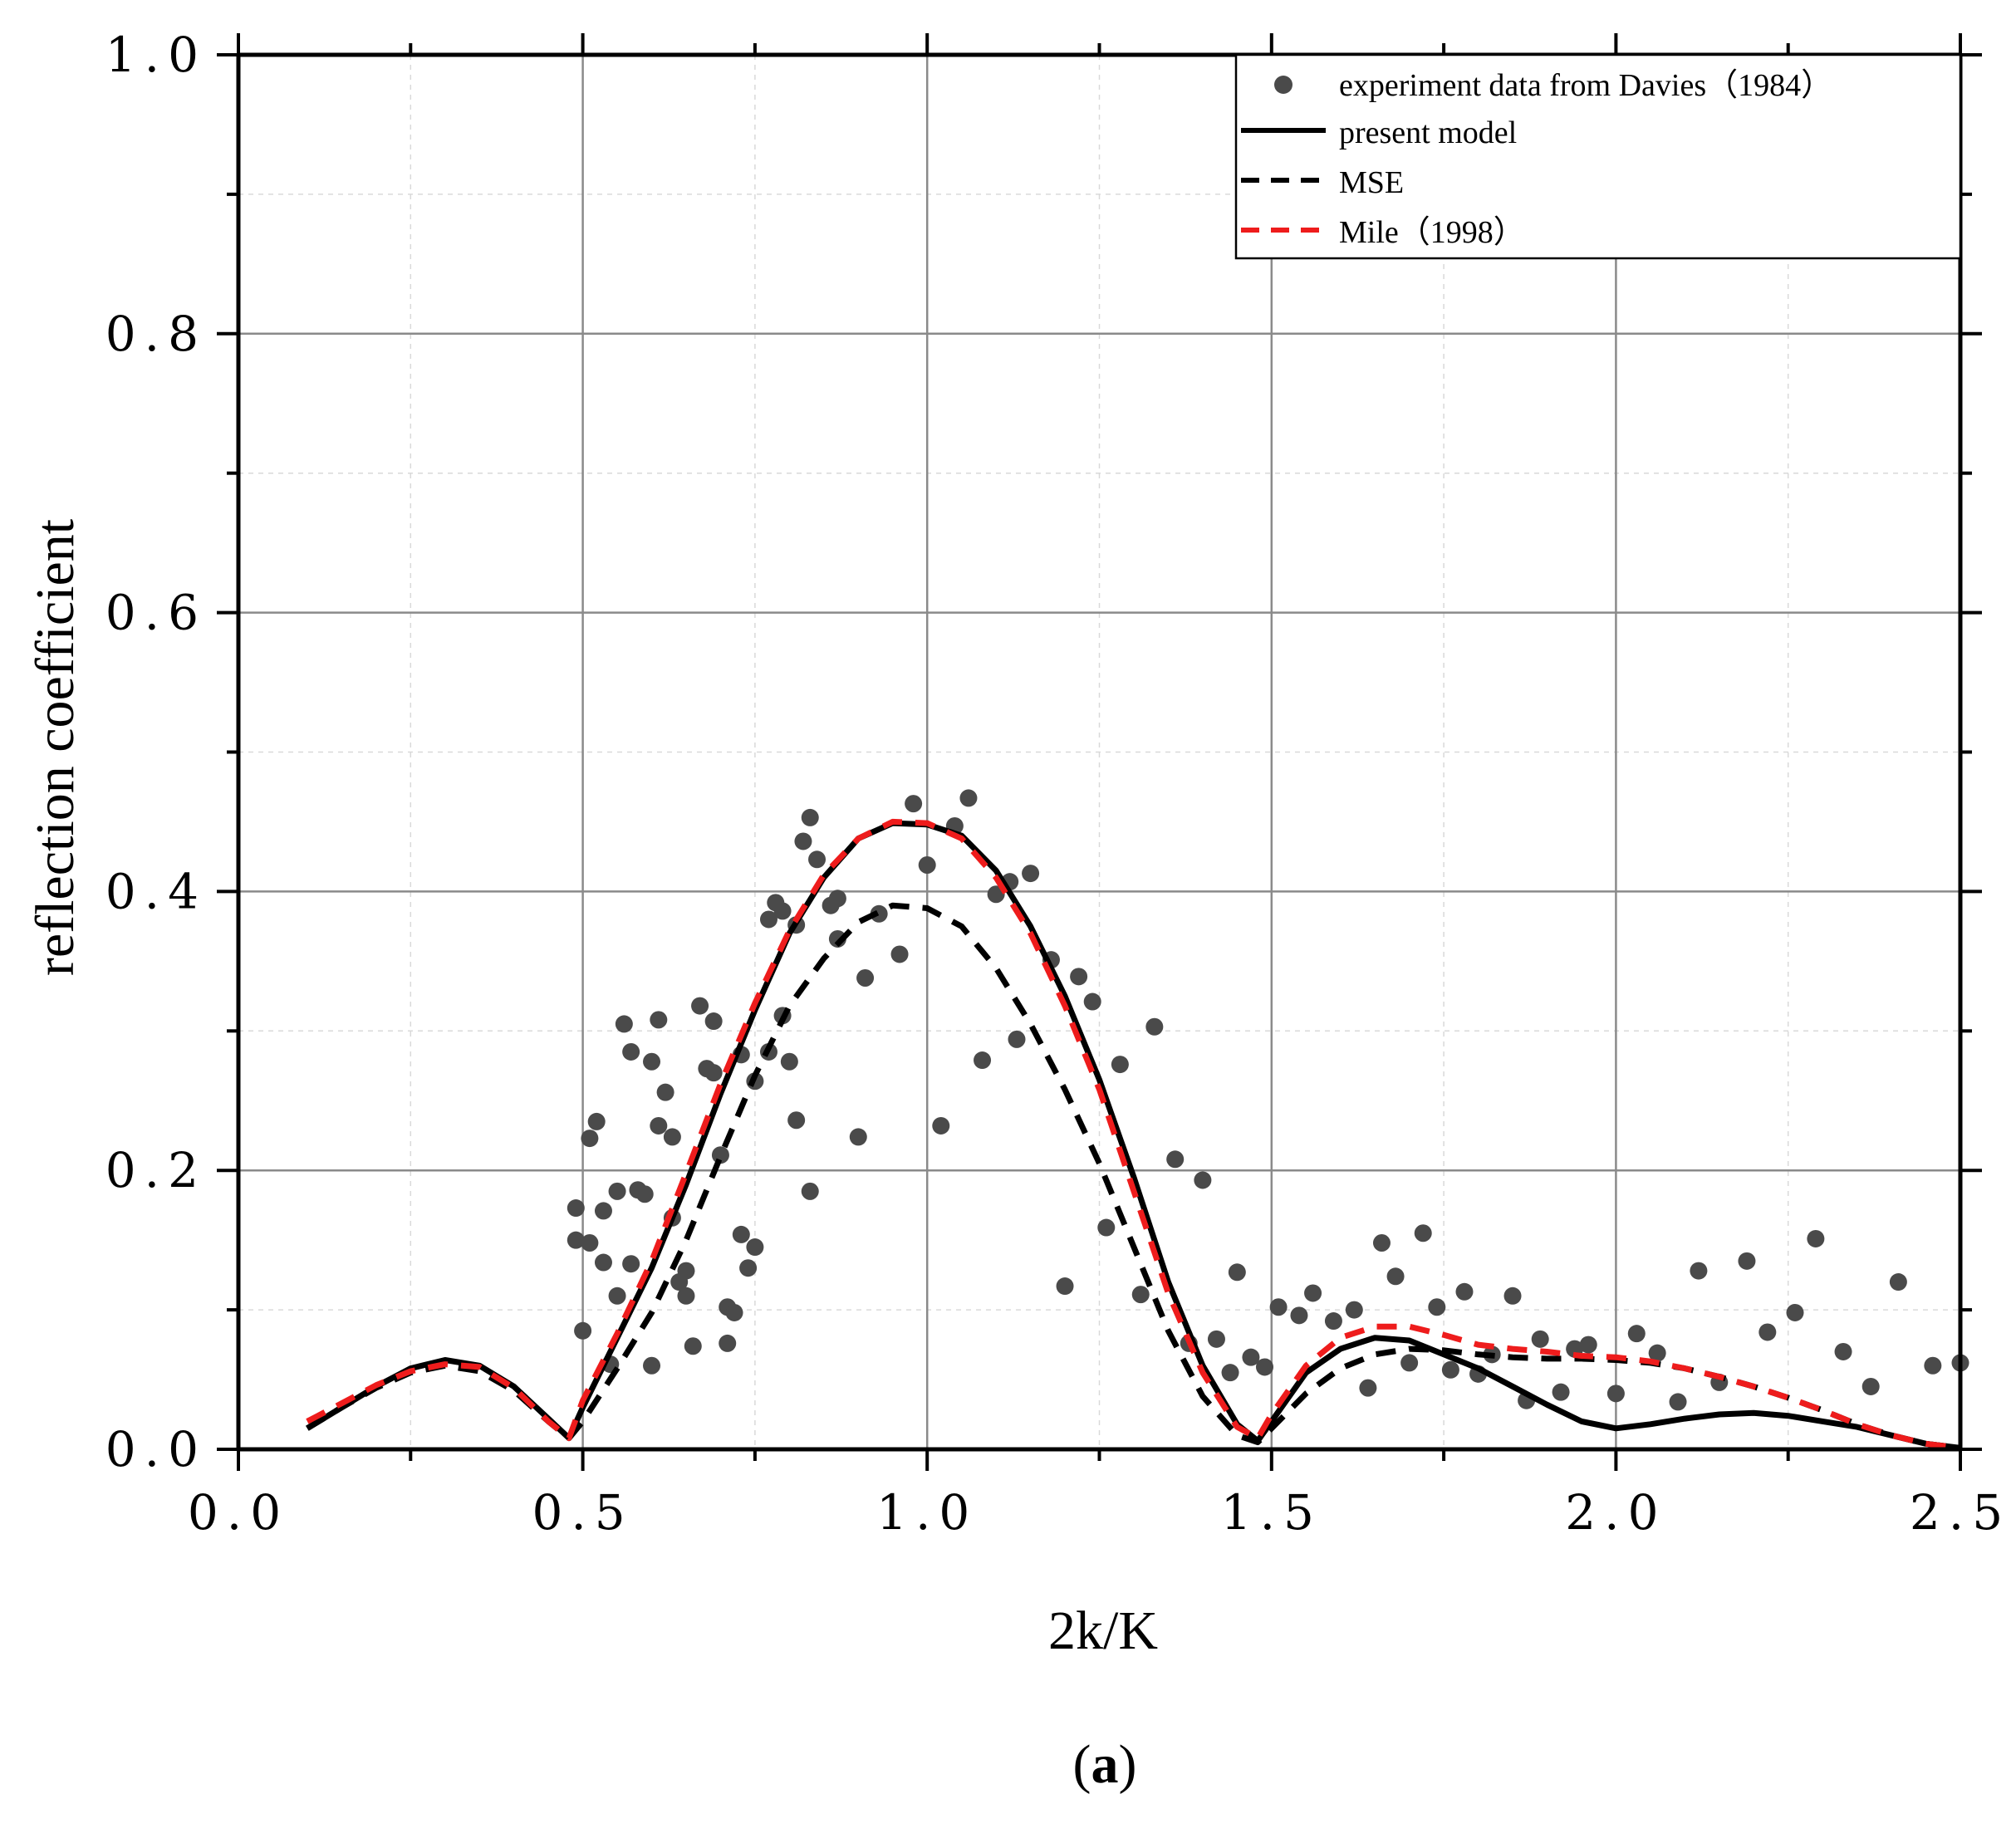 The width and height of the screenshot is (2016, 1833). Describe the element at coordinates (1283, 85) in the screenshot. I see `legend-marker-experiment` at that location.